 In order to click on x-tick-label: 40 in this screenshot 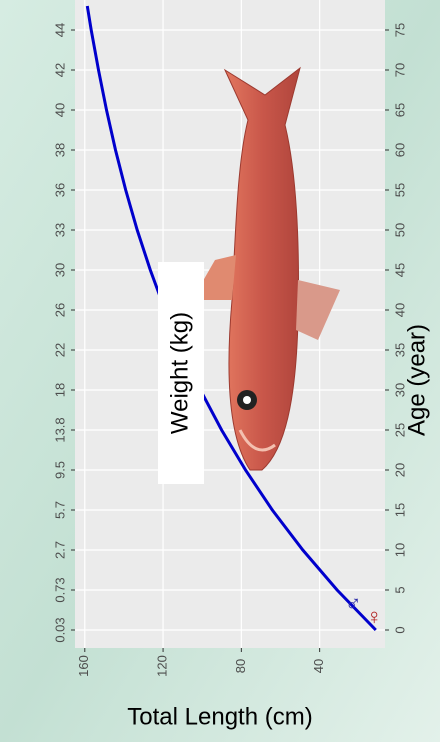, I will do `click(399, 310)`.